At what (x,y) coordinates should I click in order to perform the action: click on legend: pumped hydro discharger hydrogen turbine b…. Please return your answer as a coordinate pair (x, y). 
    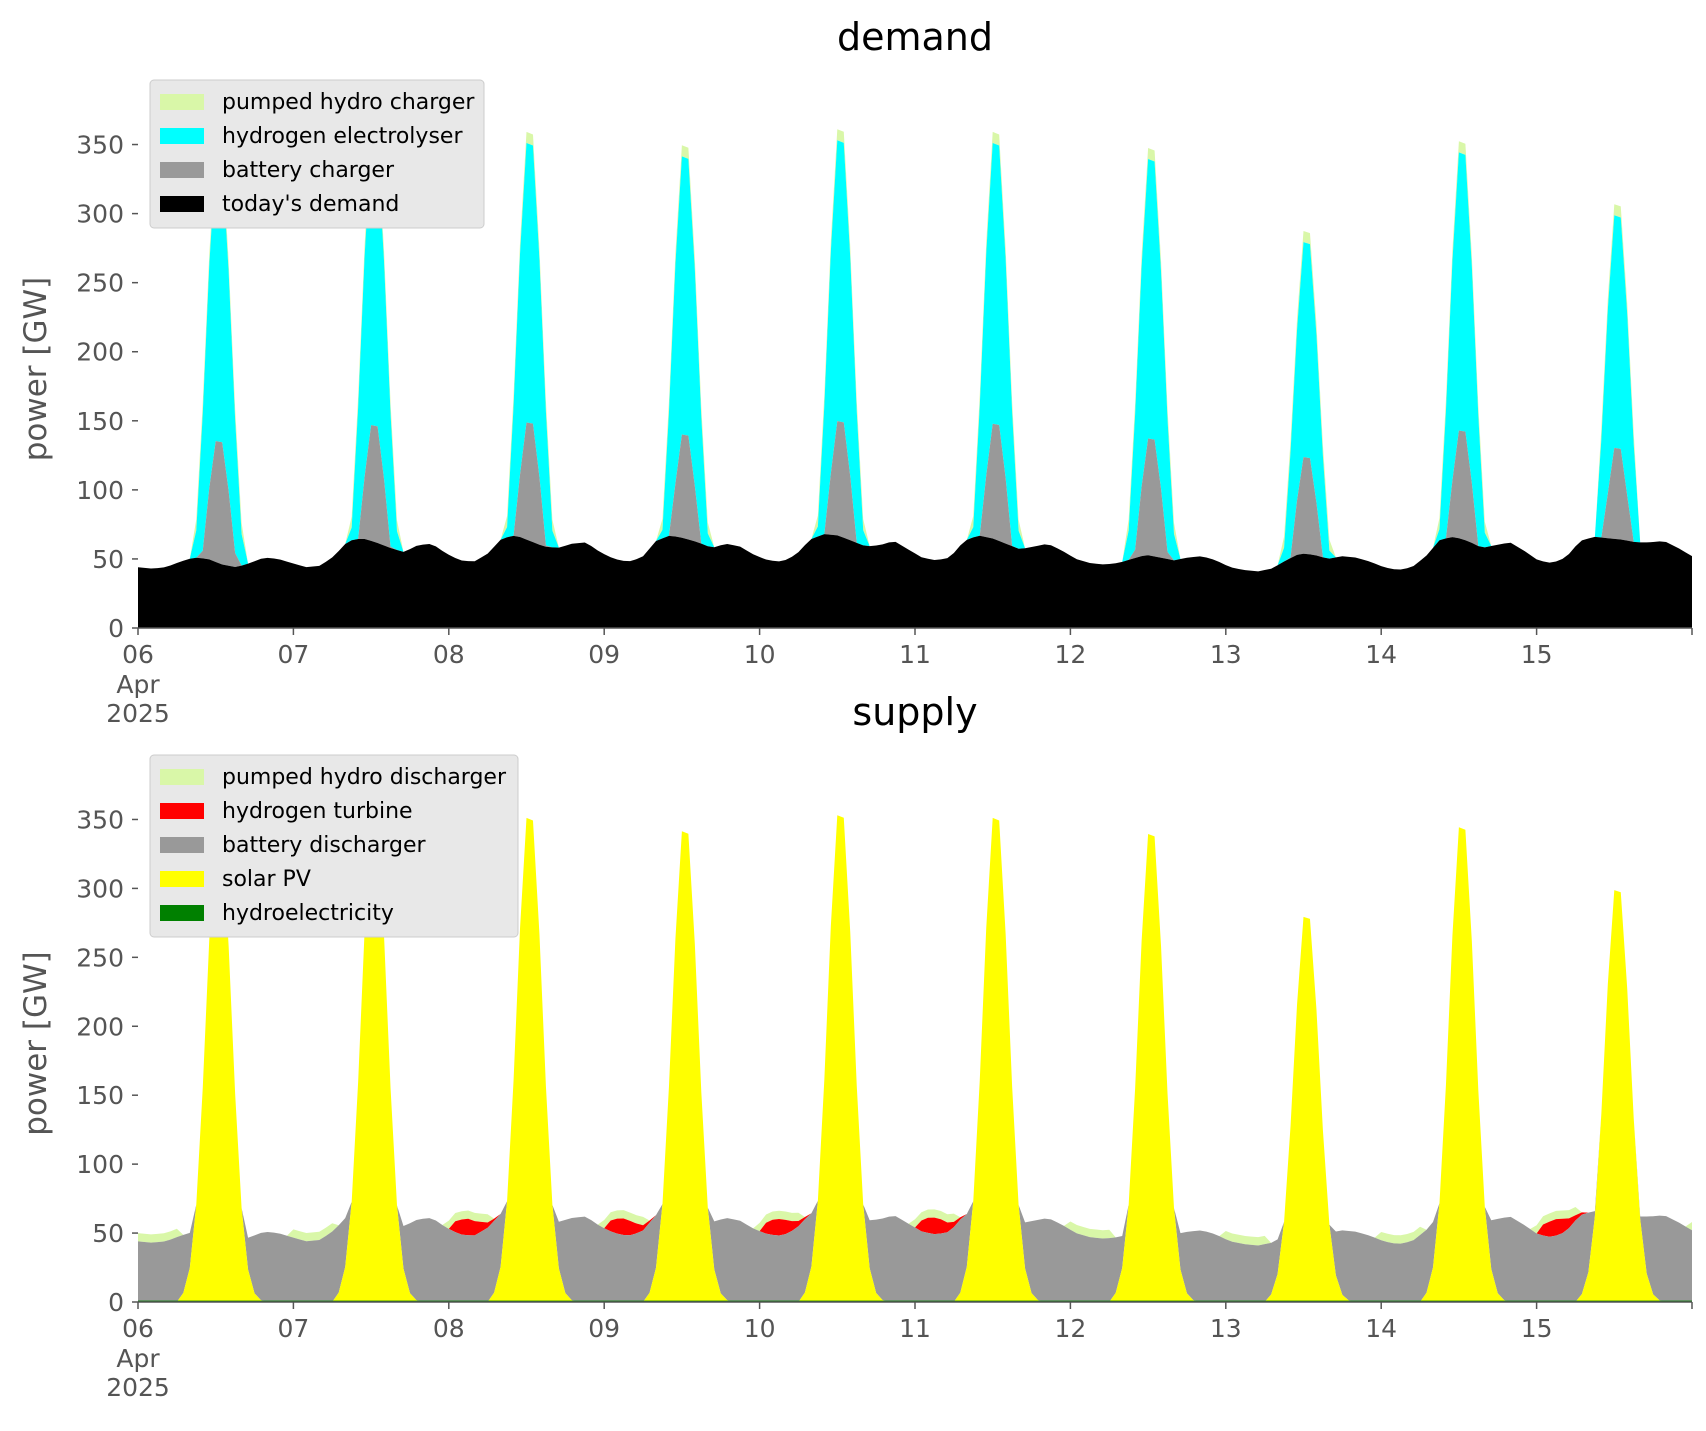
    Looking at the image, I should click on (334, 846).